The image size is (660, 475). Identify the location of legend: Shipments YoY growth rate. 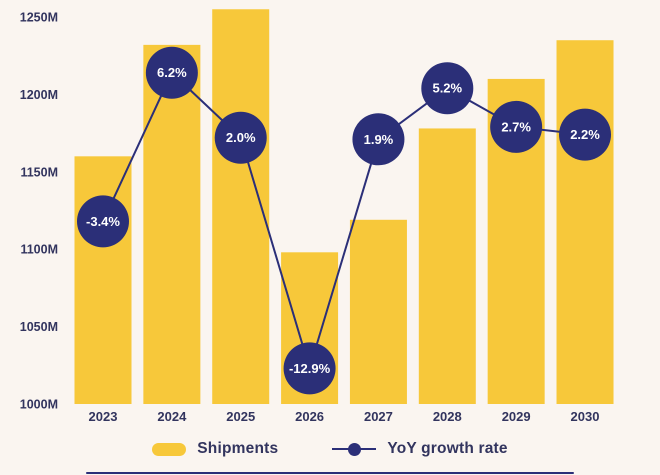
(330, 449).